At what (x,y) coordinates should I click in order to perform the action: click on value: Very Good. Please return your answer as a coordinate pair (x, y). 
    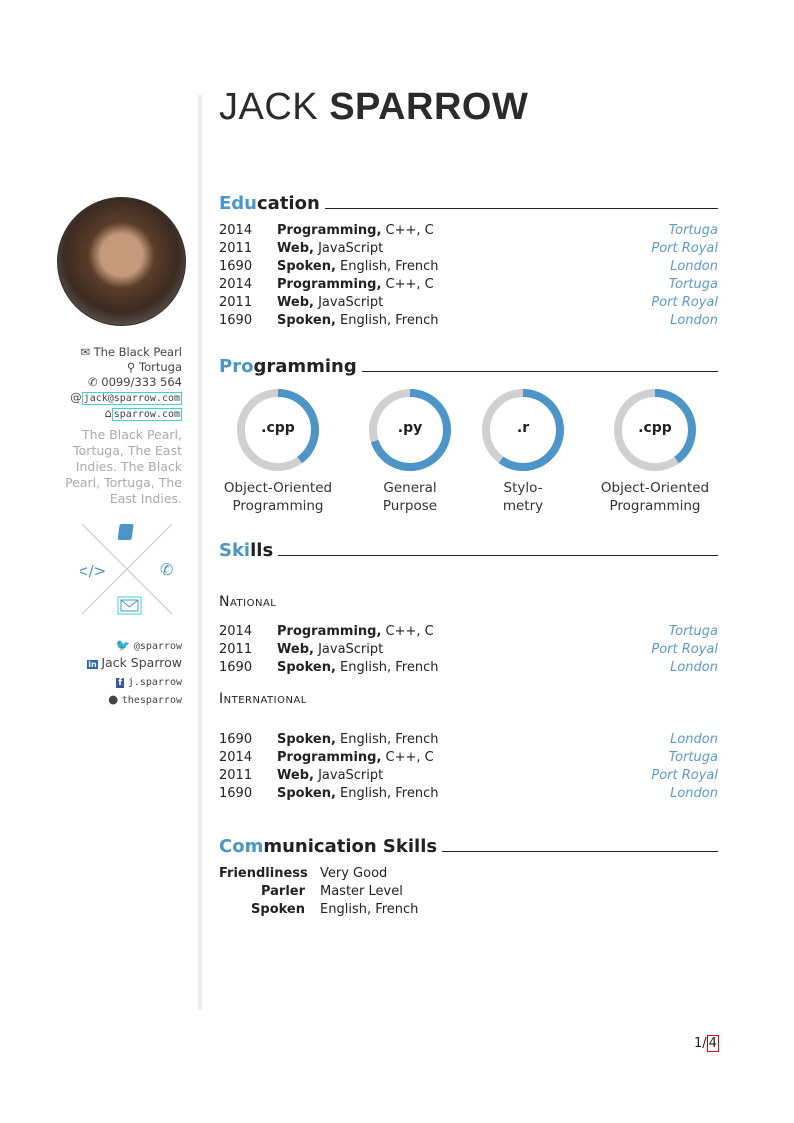
    Looking at the image, I should click on (354, 873).